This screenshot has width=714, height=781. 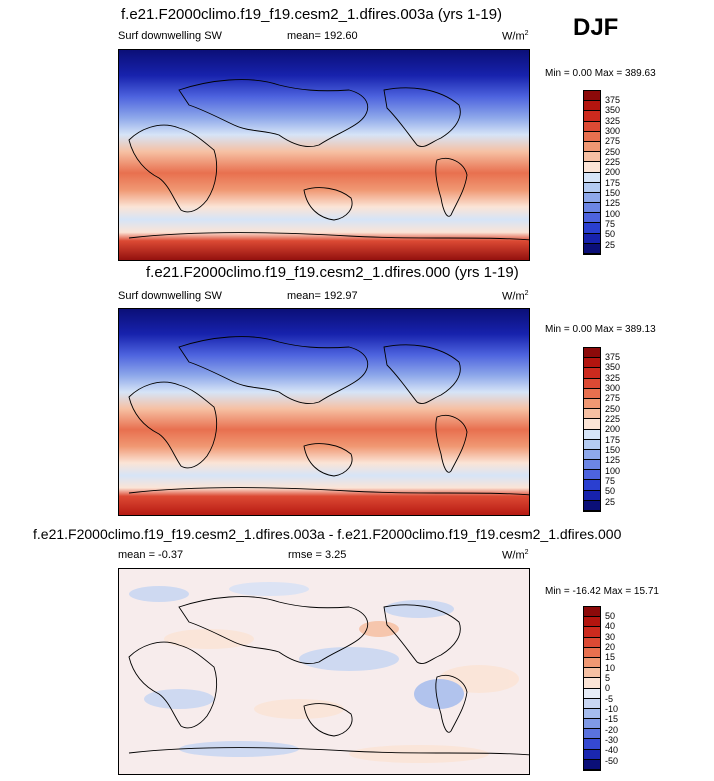 I want to click on panel-3-colorbar, so click(x=592, y=688).